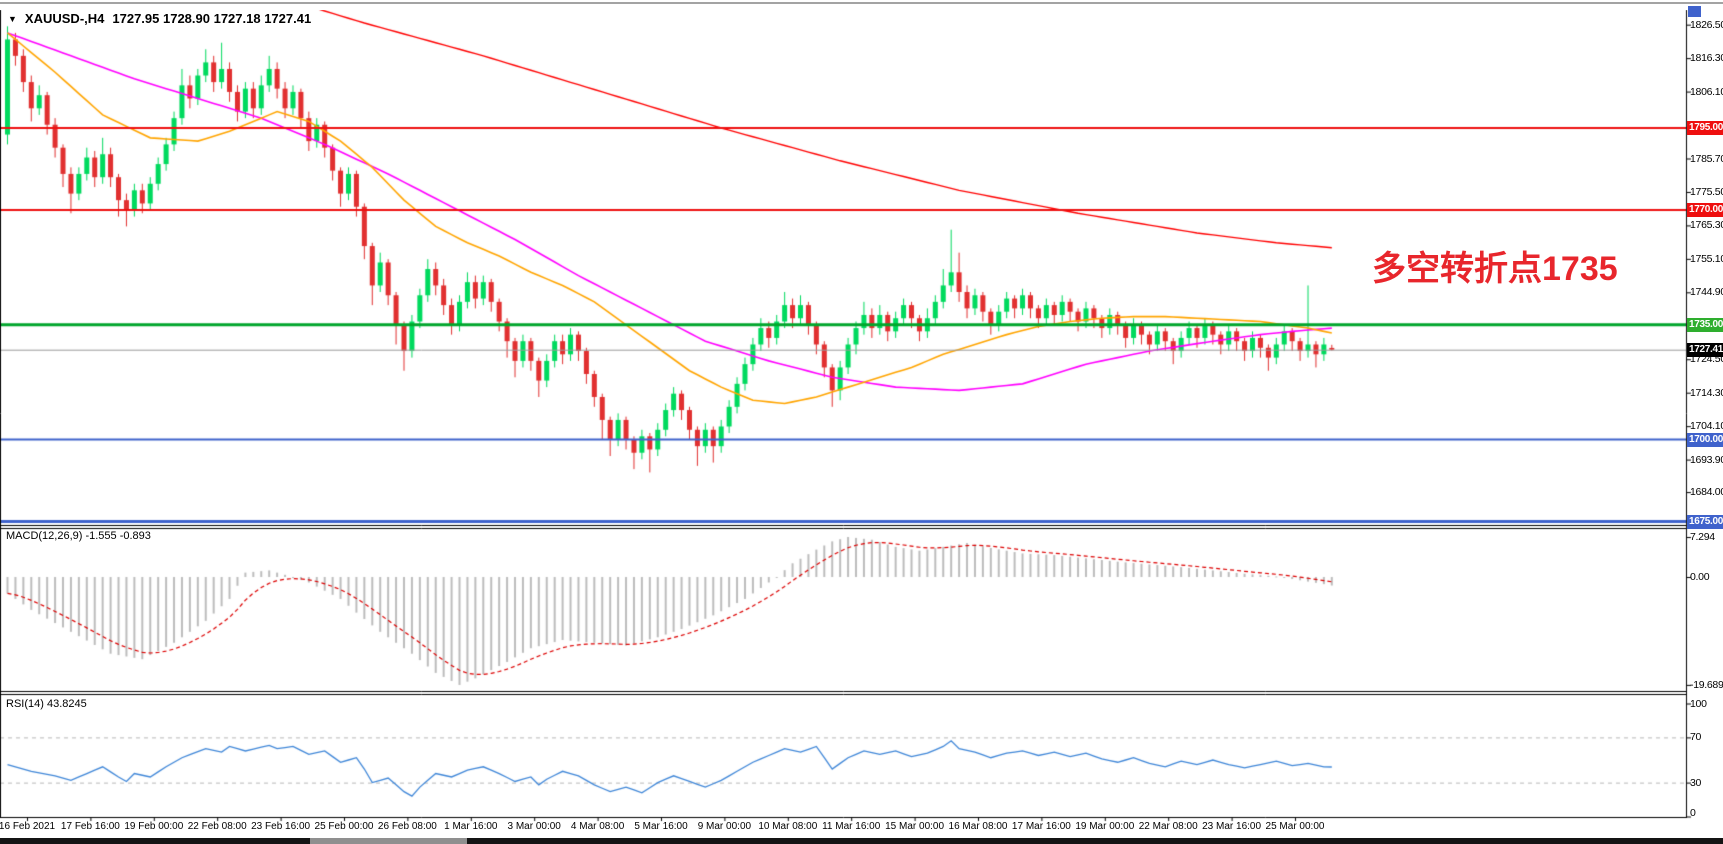 The width and height of the screenshot is (1723, 844). I want to click on time-axis-label: 4 Mar 08:00, so click(597, 826).